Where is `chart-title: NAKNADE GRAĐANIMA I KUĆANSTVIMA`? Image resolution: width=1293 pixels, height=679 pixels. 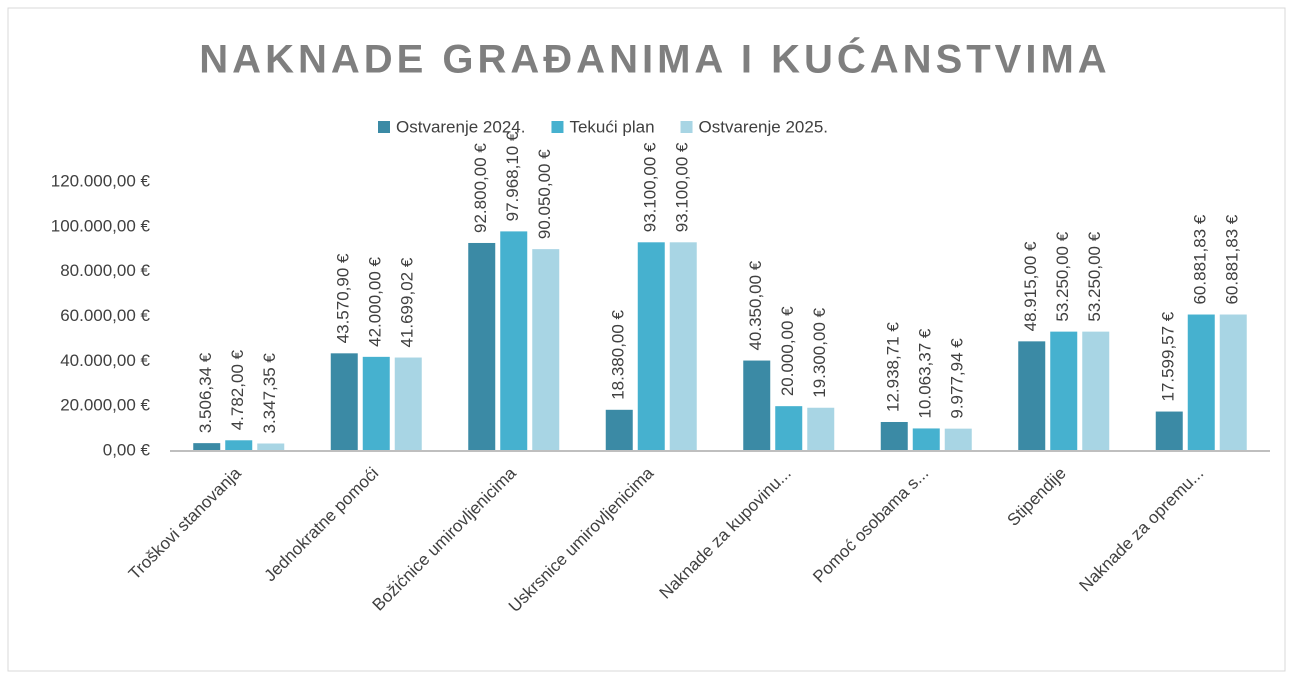 chart-title: NAKNADE GRAĐANIMA I KUĆANSTVIMA is located at coordinates (654, 59).